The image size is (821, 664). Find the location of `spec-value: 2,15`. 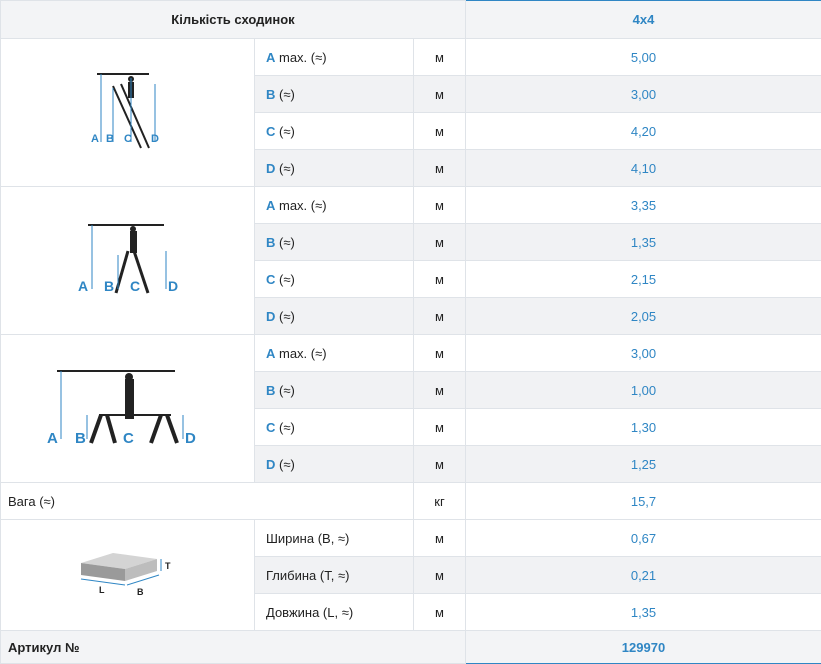

spec-value: 2,15 is located at coordinates (643, 279).